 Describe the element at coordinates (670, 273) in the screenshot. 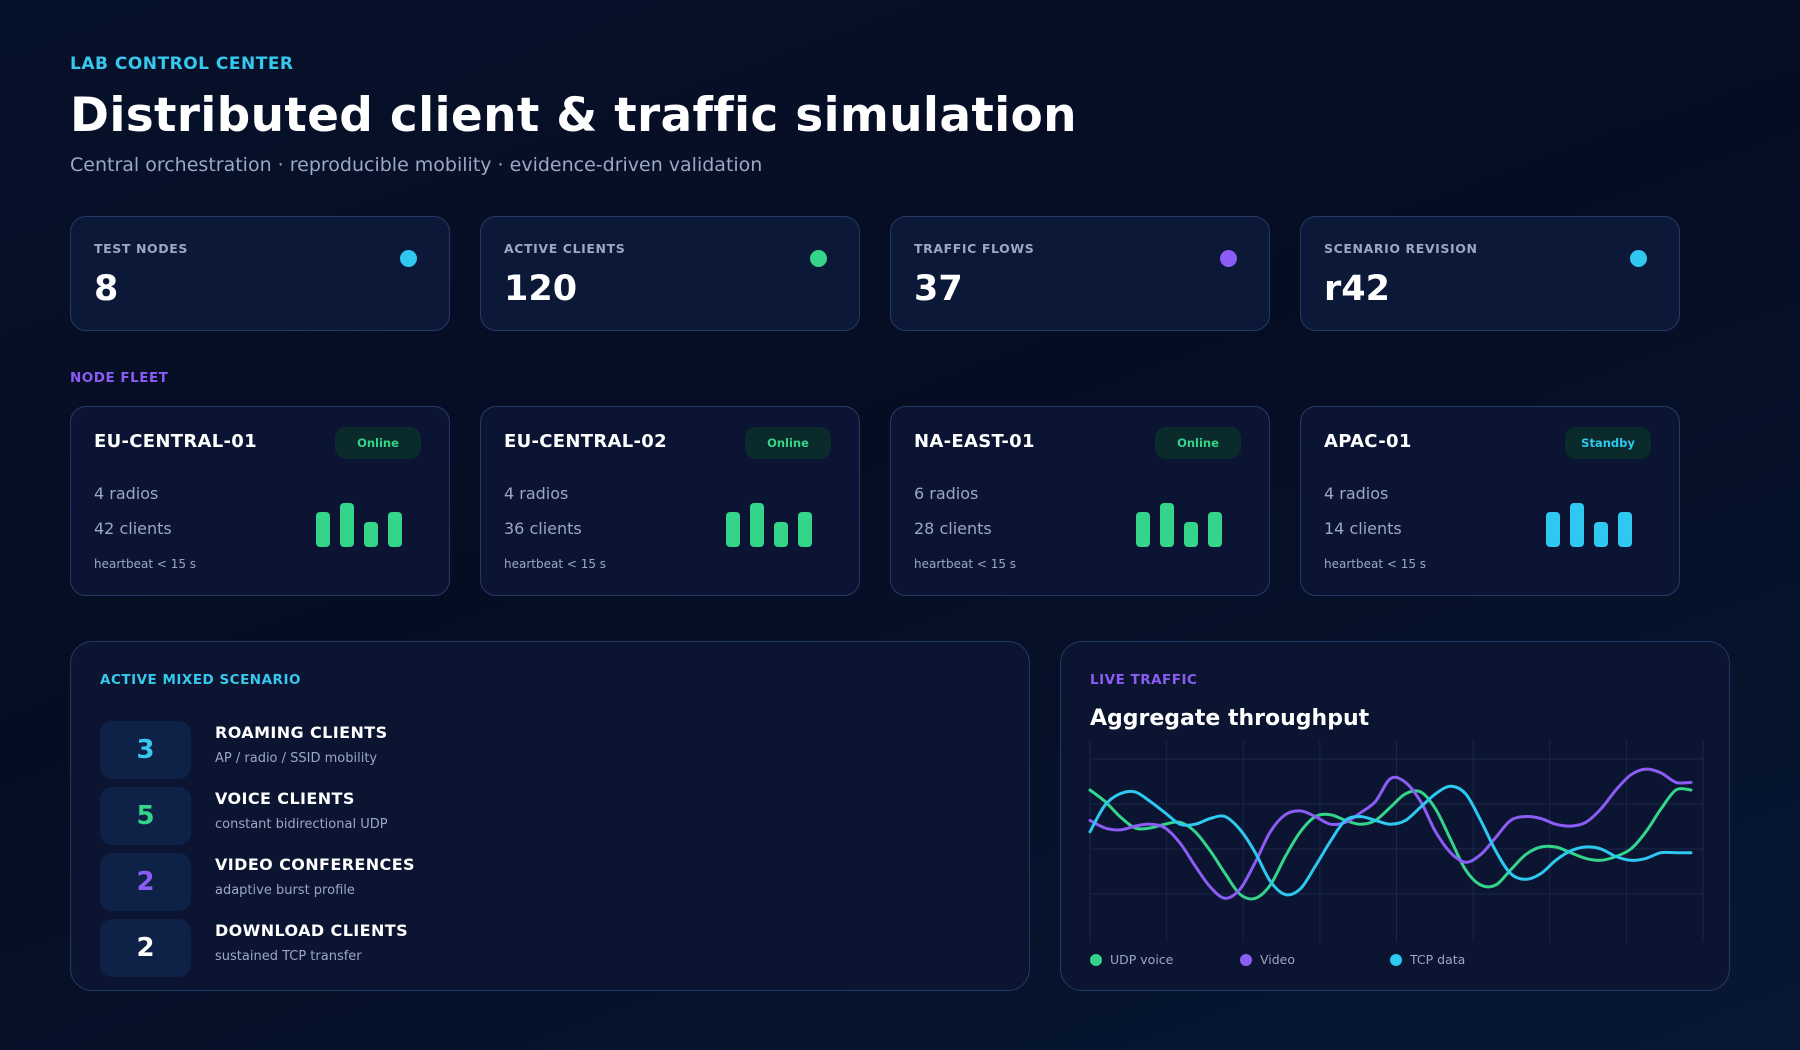

I see `stat-card-active-clients: ACTIVE CLIENTS 120` at that location.